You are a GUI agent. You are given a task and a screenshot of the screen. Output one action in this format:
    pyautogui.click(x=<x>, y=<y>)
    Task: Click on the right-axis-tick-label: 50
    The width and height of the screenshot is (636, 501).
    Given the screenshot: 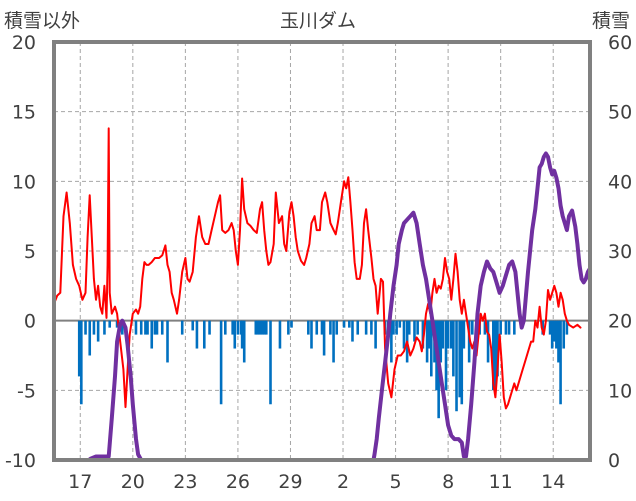 What is the action you would take?
    pyautogui.click(x=620, y=113)
    